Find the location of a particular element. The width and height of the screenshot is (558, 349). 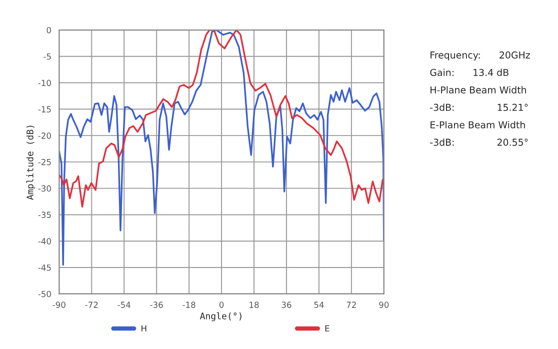

legend-label: E is located at coordinates (327, 328).